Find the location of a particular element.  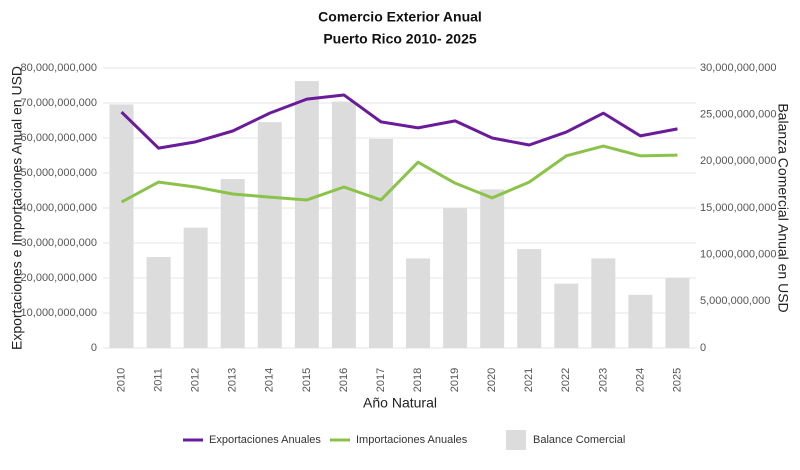

x-tick-label: 2024 is located at coordinates (640, 380).